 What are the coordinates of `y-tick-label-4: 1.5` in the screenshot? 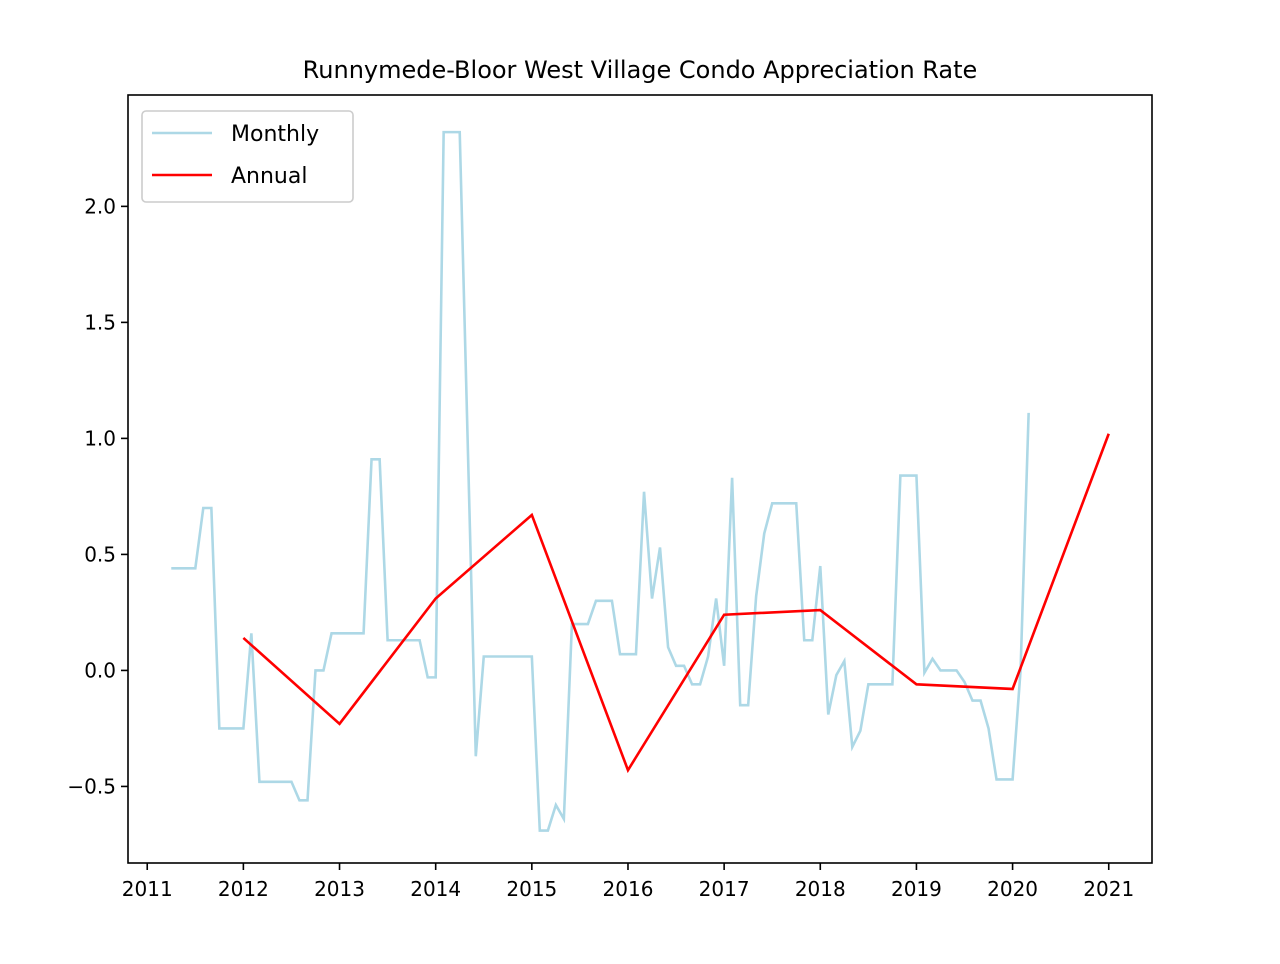 It's located at (100, 322).